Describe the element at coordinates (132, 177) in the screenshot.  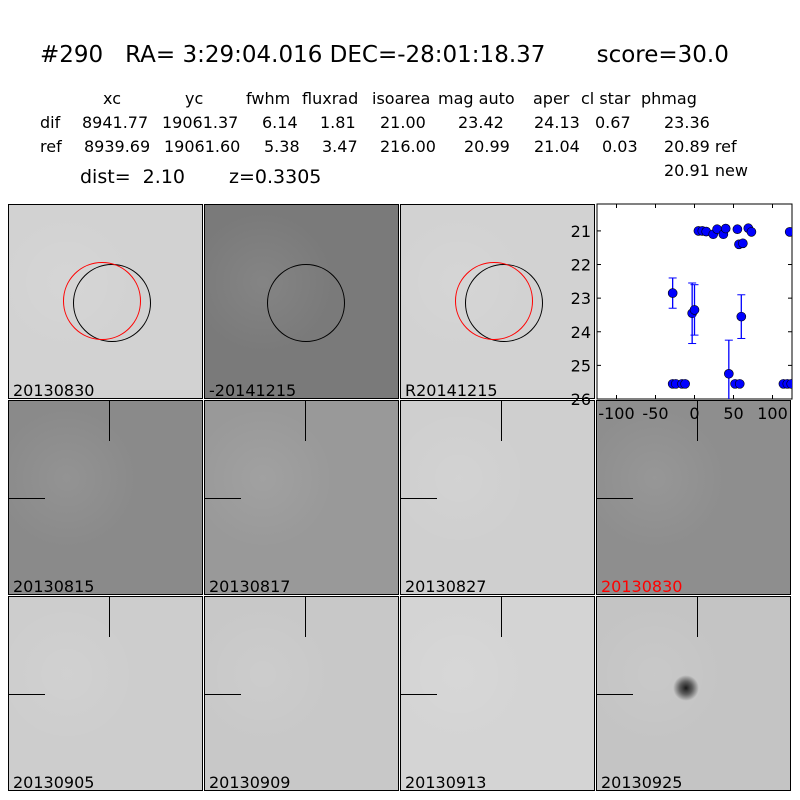
I see `dist-value: dist= 2.10` at that location.